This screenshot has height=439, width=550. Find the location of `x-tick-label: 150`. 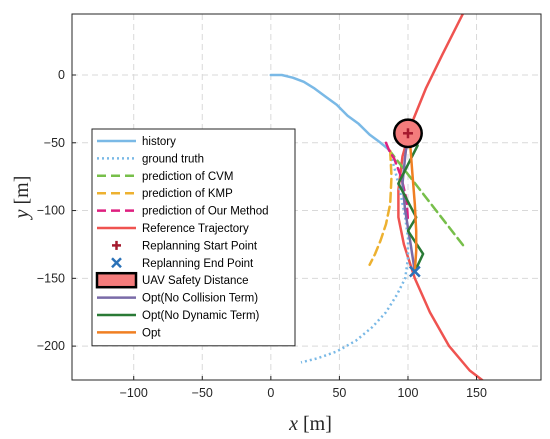

x-tick-label: 150 is located at coordinates (476, 393).